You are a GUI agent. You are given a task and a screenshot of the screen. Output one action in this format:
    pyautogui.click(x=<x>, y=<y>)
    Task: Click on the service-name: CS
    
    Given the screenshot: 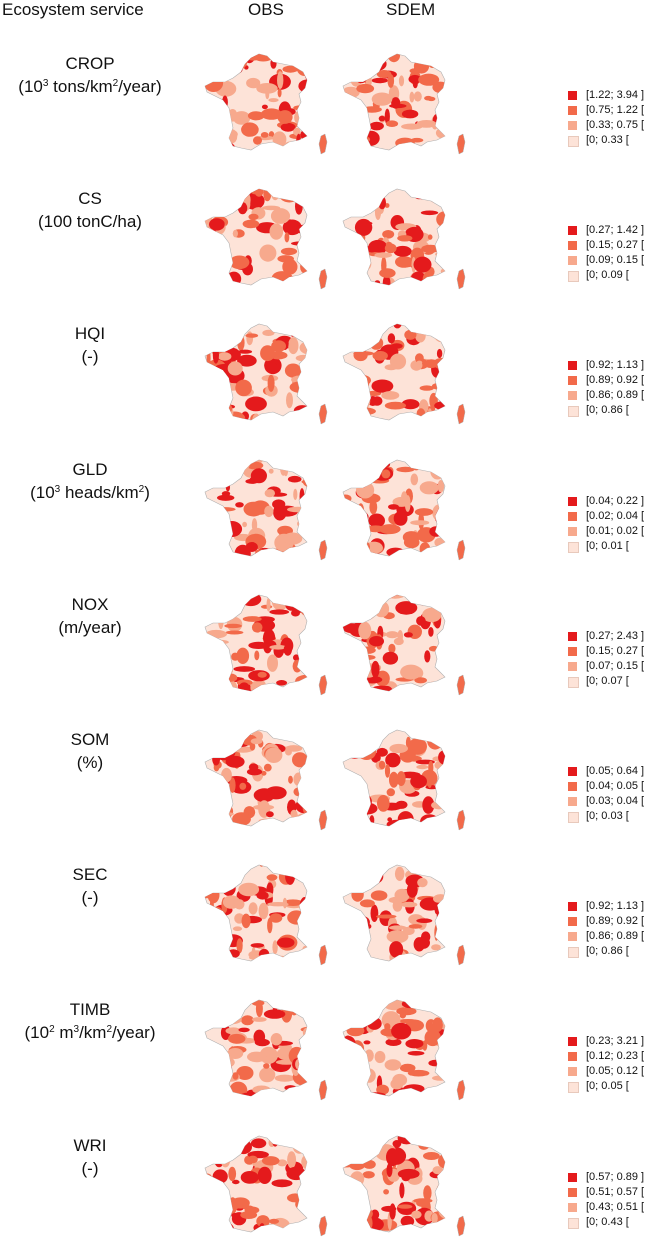 What is the action you would take?
    pyautogui.click(x=90, y=199)
    